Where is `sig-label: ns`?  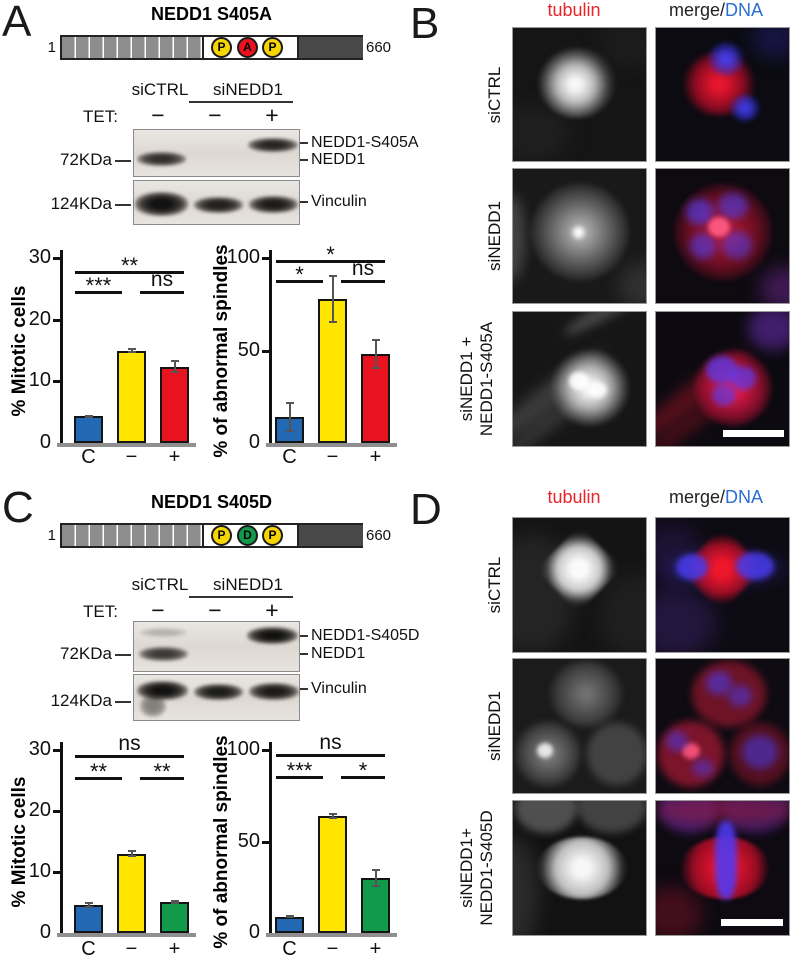 sig-label: ns is located at coordinates (162, 279).